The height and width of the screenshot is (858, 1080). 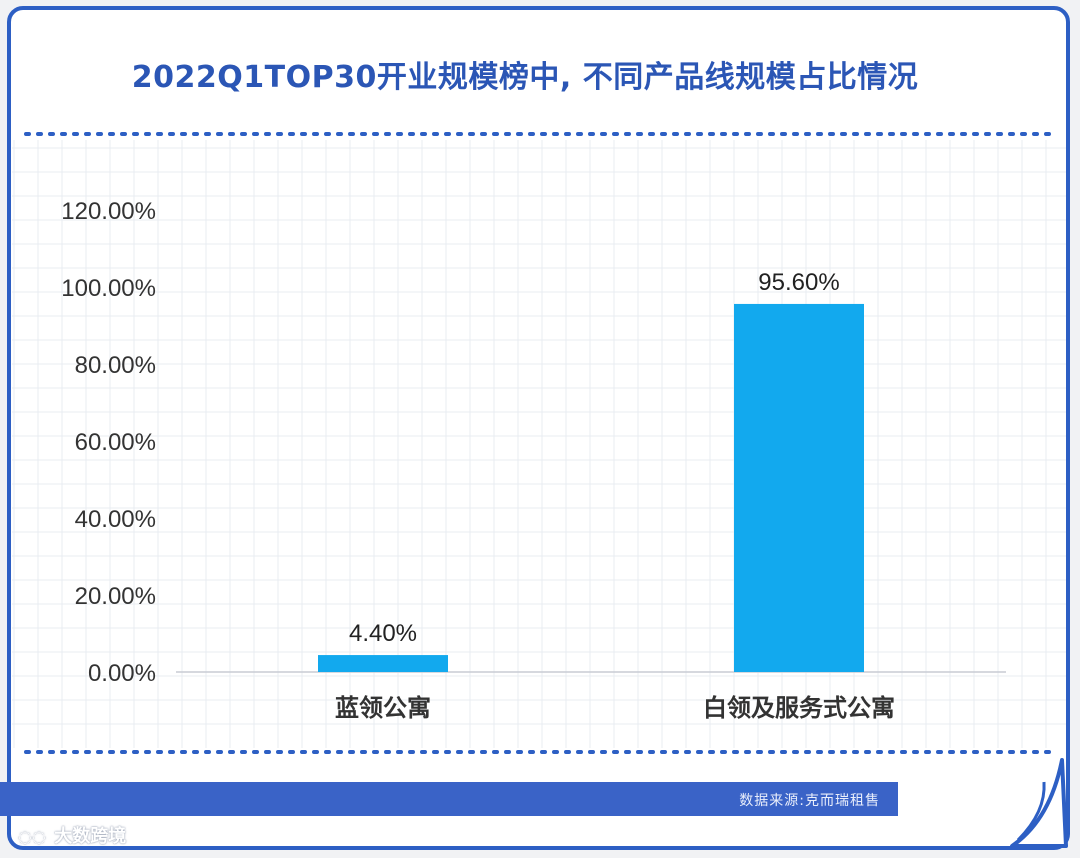 What do you see at coordinates (115, 365) in the screenshot?
I see `y-tick-label: 80.00%` at bounding box center [115, 365].